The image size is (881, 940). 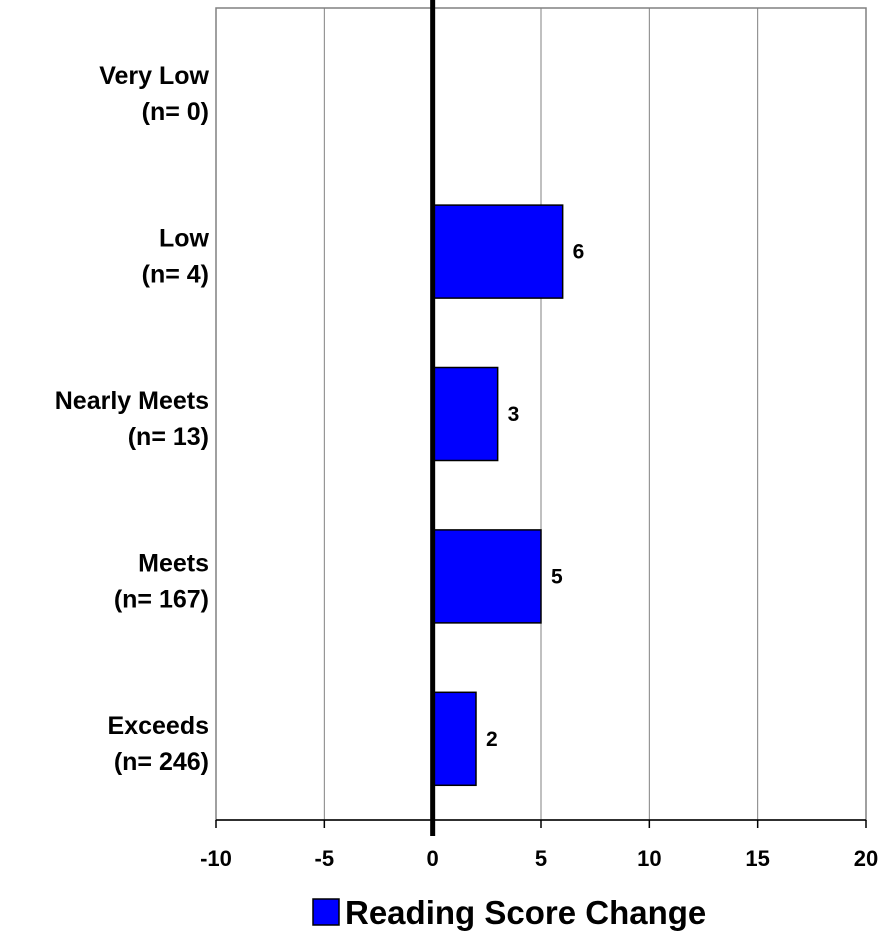 I want to click on x-tick-label: -10, so click(x=216, y=858).